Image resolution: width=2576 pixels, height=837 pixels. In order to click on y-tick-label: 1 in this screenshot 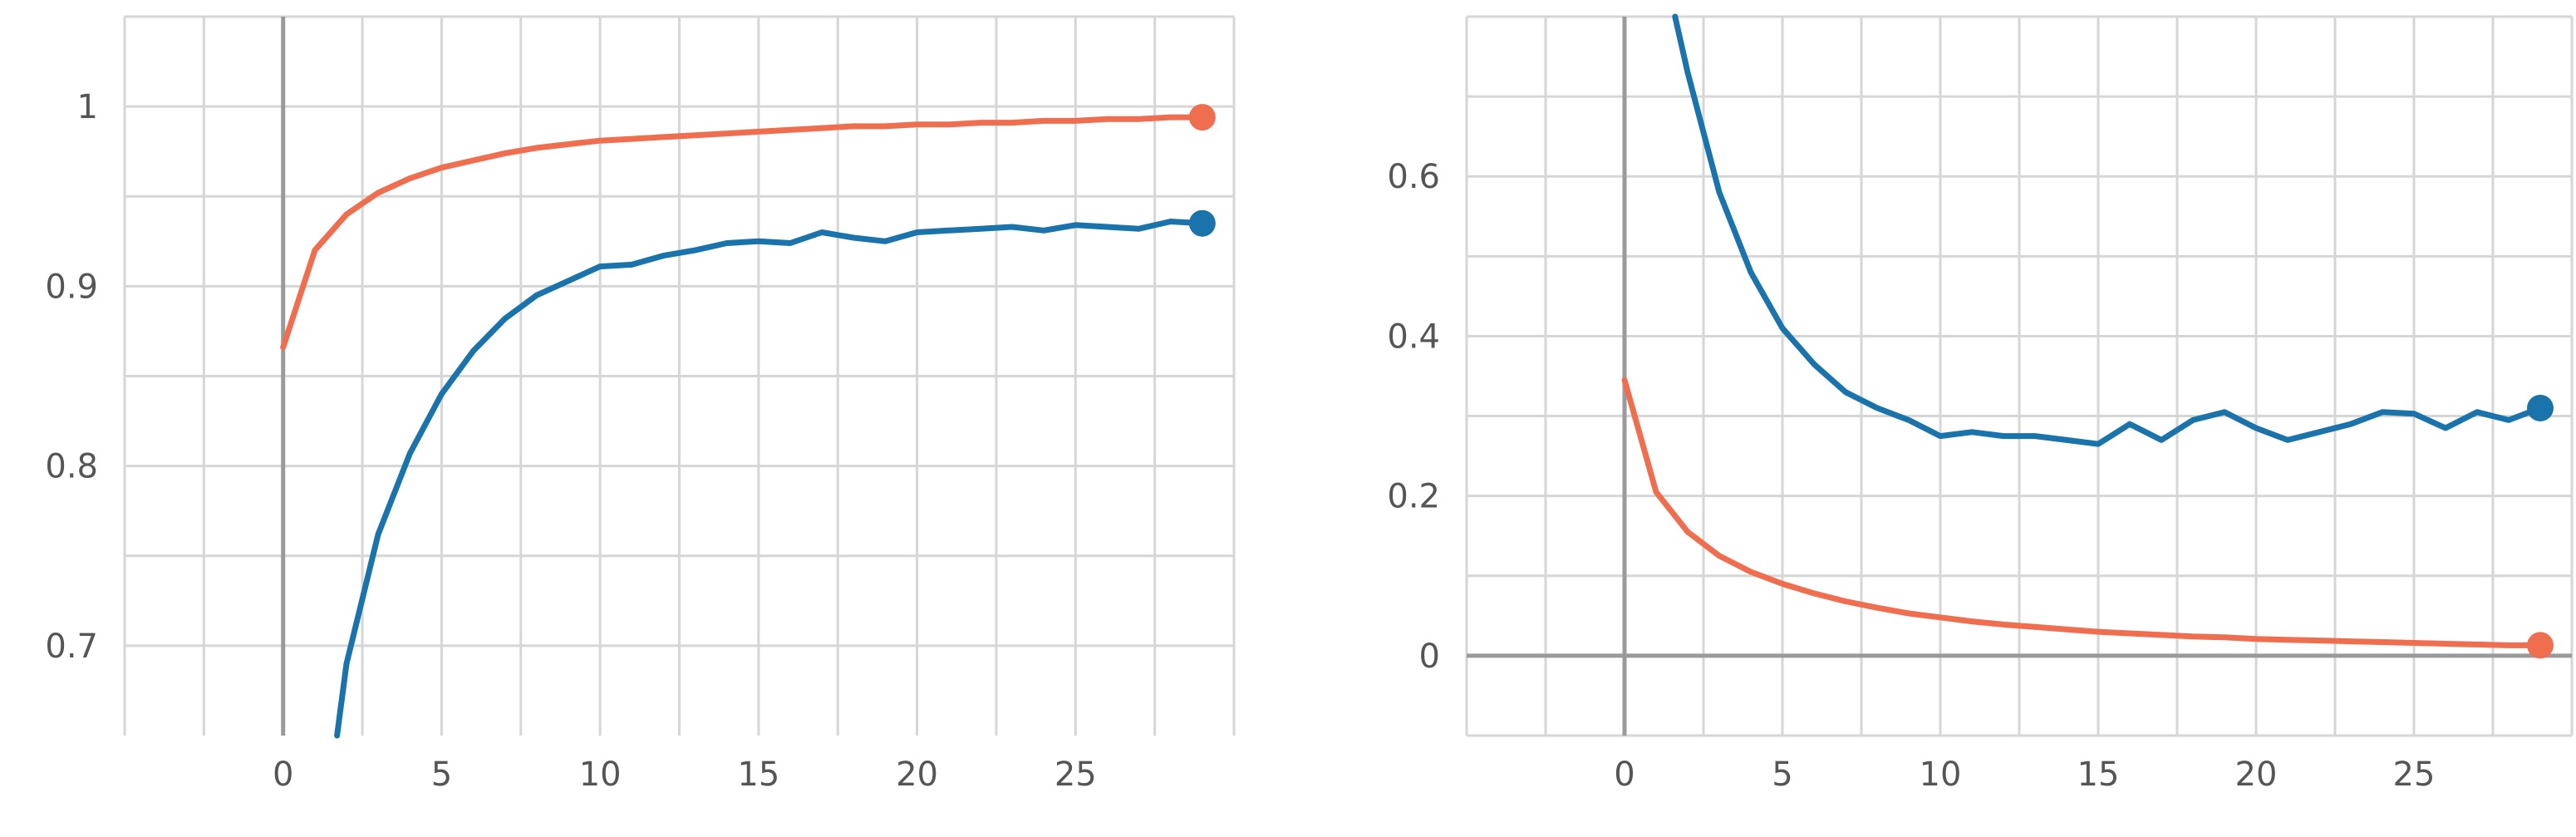, I will do `click(87, 107)`.